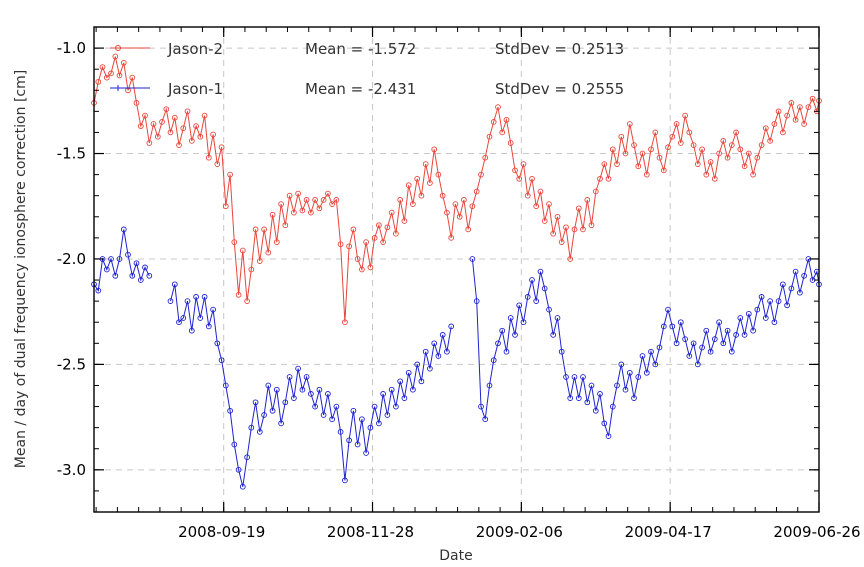 Image resolution: width=864 pixels, height=567 pixels. What do you see at coordinates (559, 49) in the screenshot?
I see `legend-stddev-jason2: StdDev = 0.2513` at bounding box center [559, 49].